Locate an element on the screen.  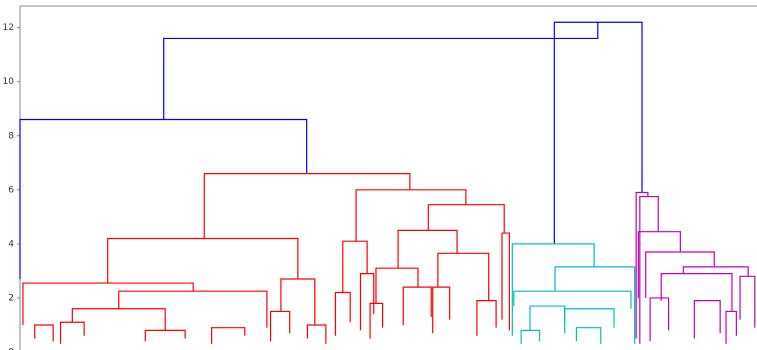
y-tick-label: 0 is located at coordinates (11, 349).